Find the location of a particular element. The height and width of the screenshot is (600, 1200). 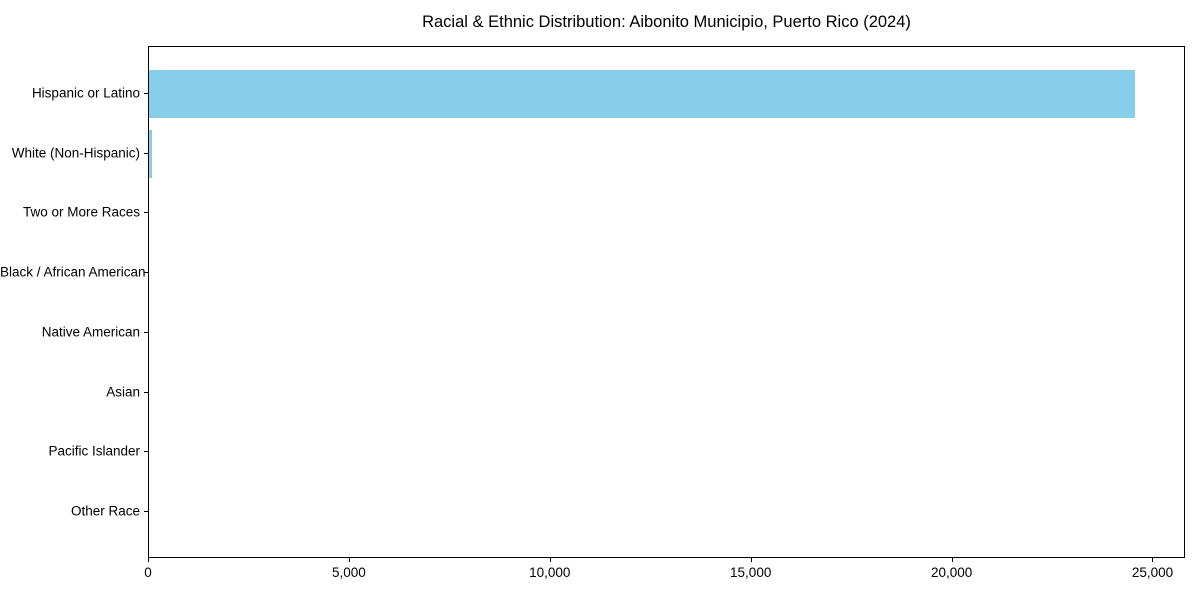

x-tick-label: 25,000 is located at coordinates (1152, 572).